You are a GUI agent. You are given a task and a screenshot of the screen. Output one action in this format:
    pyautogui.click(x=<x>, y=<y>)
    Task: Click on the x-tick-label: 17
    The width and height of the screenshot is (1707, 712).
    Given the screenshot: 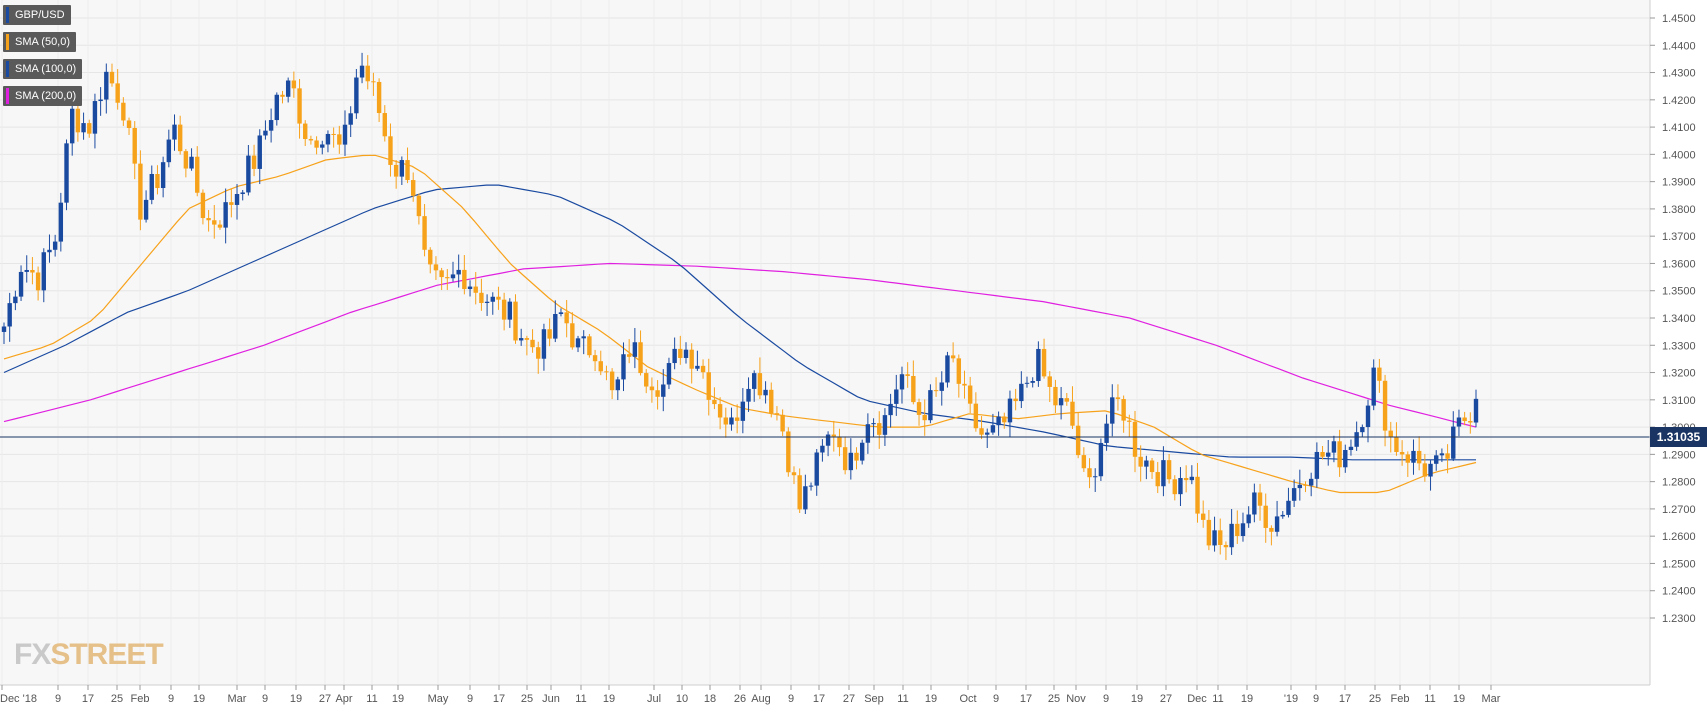 What is the action you would take?
    pyautogui.click(x=819, y=699)
    